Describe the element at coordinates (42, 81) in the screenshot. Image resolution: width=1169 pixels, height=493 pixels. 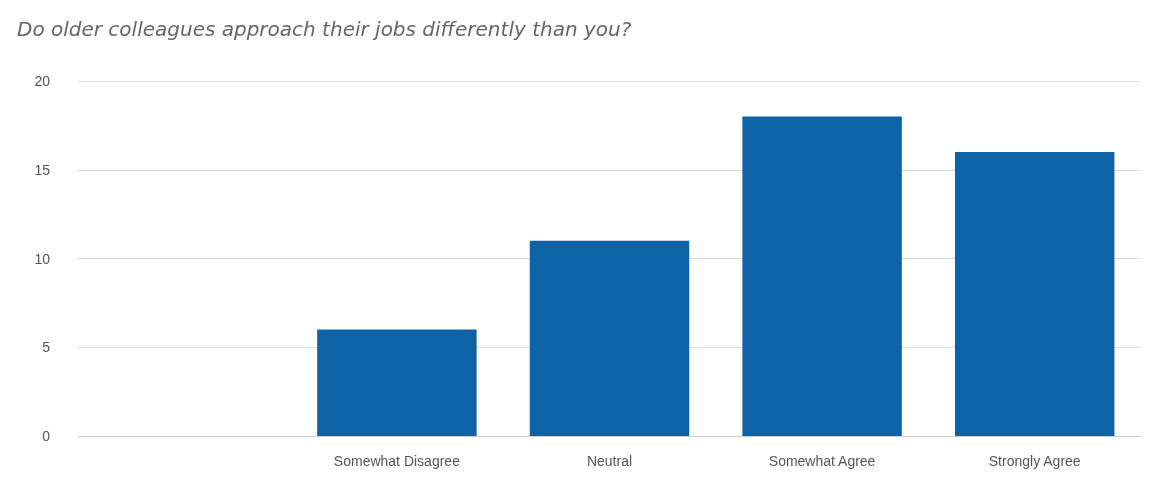
I see `y-tick-label: 20` at that location.